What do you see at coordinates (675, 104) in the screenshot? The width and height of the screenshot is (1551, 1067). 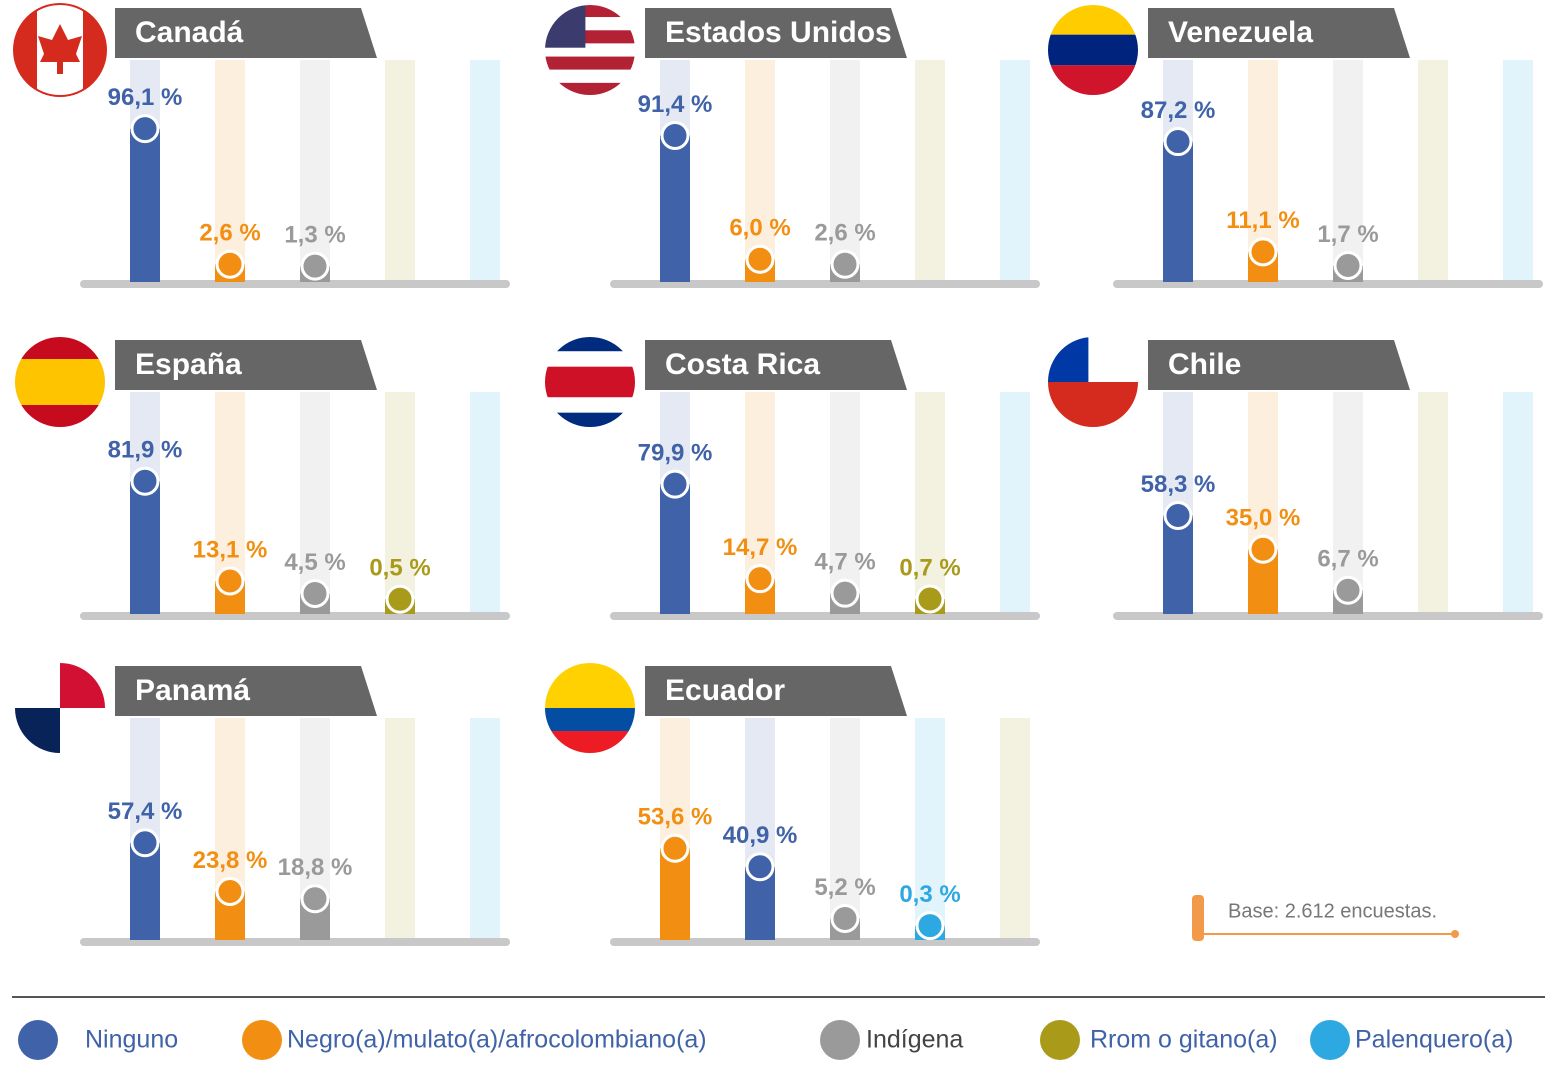 I see `value-label: 91,4 %` at bounding box center [675, 104].